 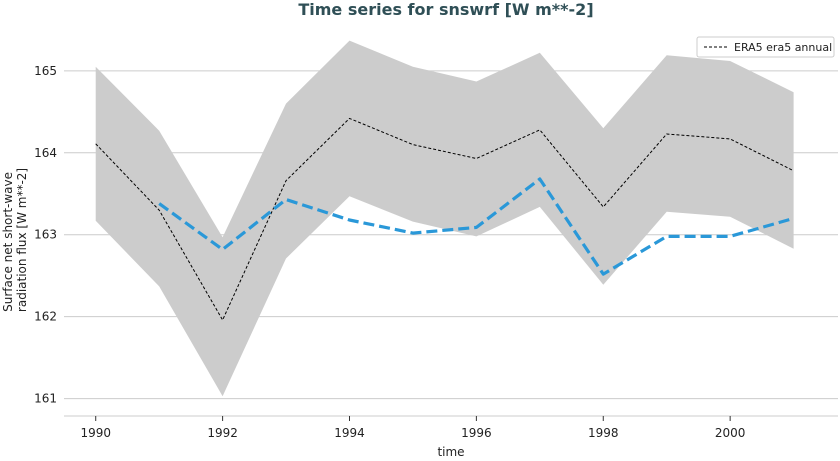 I want to click on x-tick-label: 1990, so click(x=95, y=433).